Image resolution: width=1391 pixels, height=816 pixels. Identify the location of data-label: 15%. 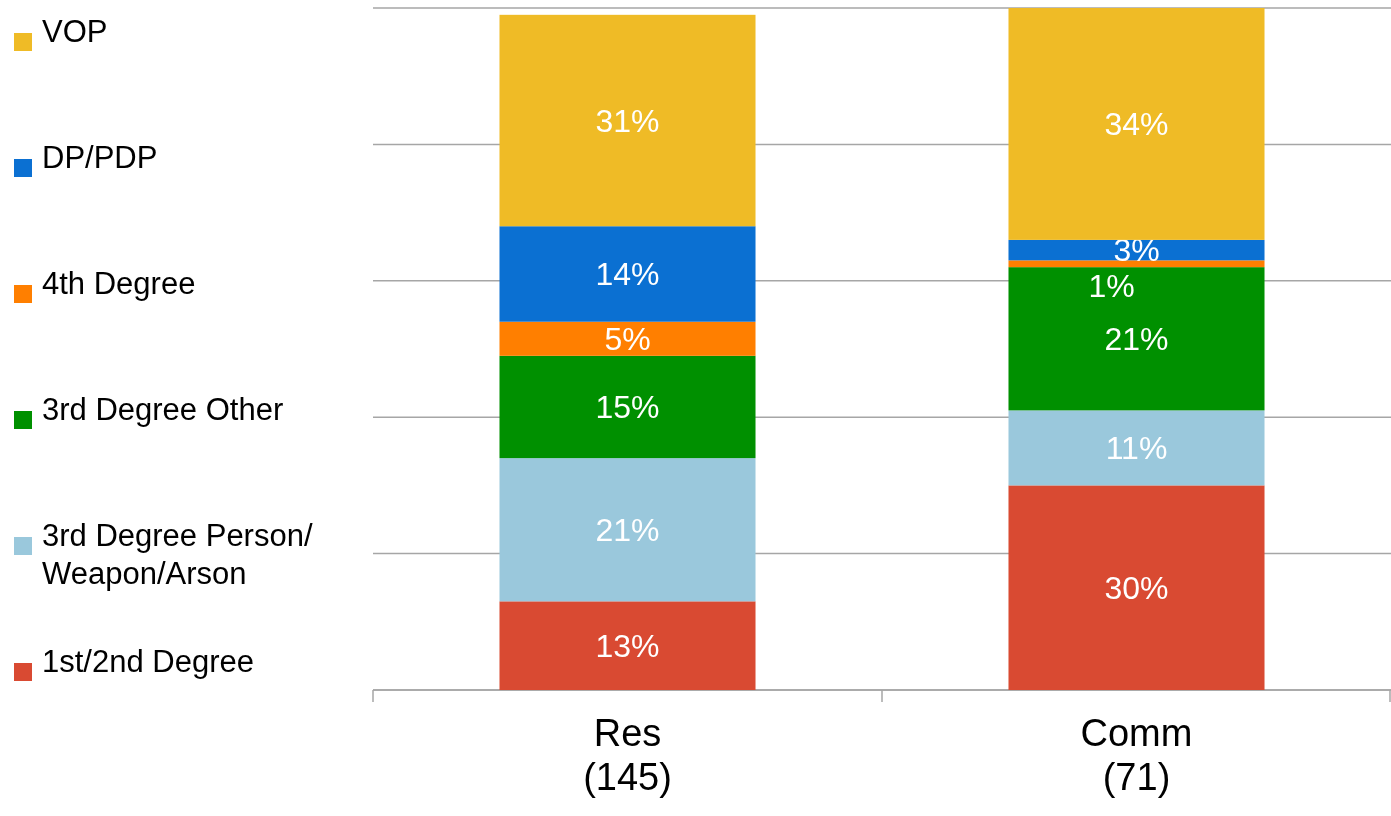
(627, 407).